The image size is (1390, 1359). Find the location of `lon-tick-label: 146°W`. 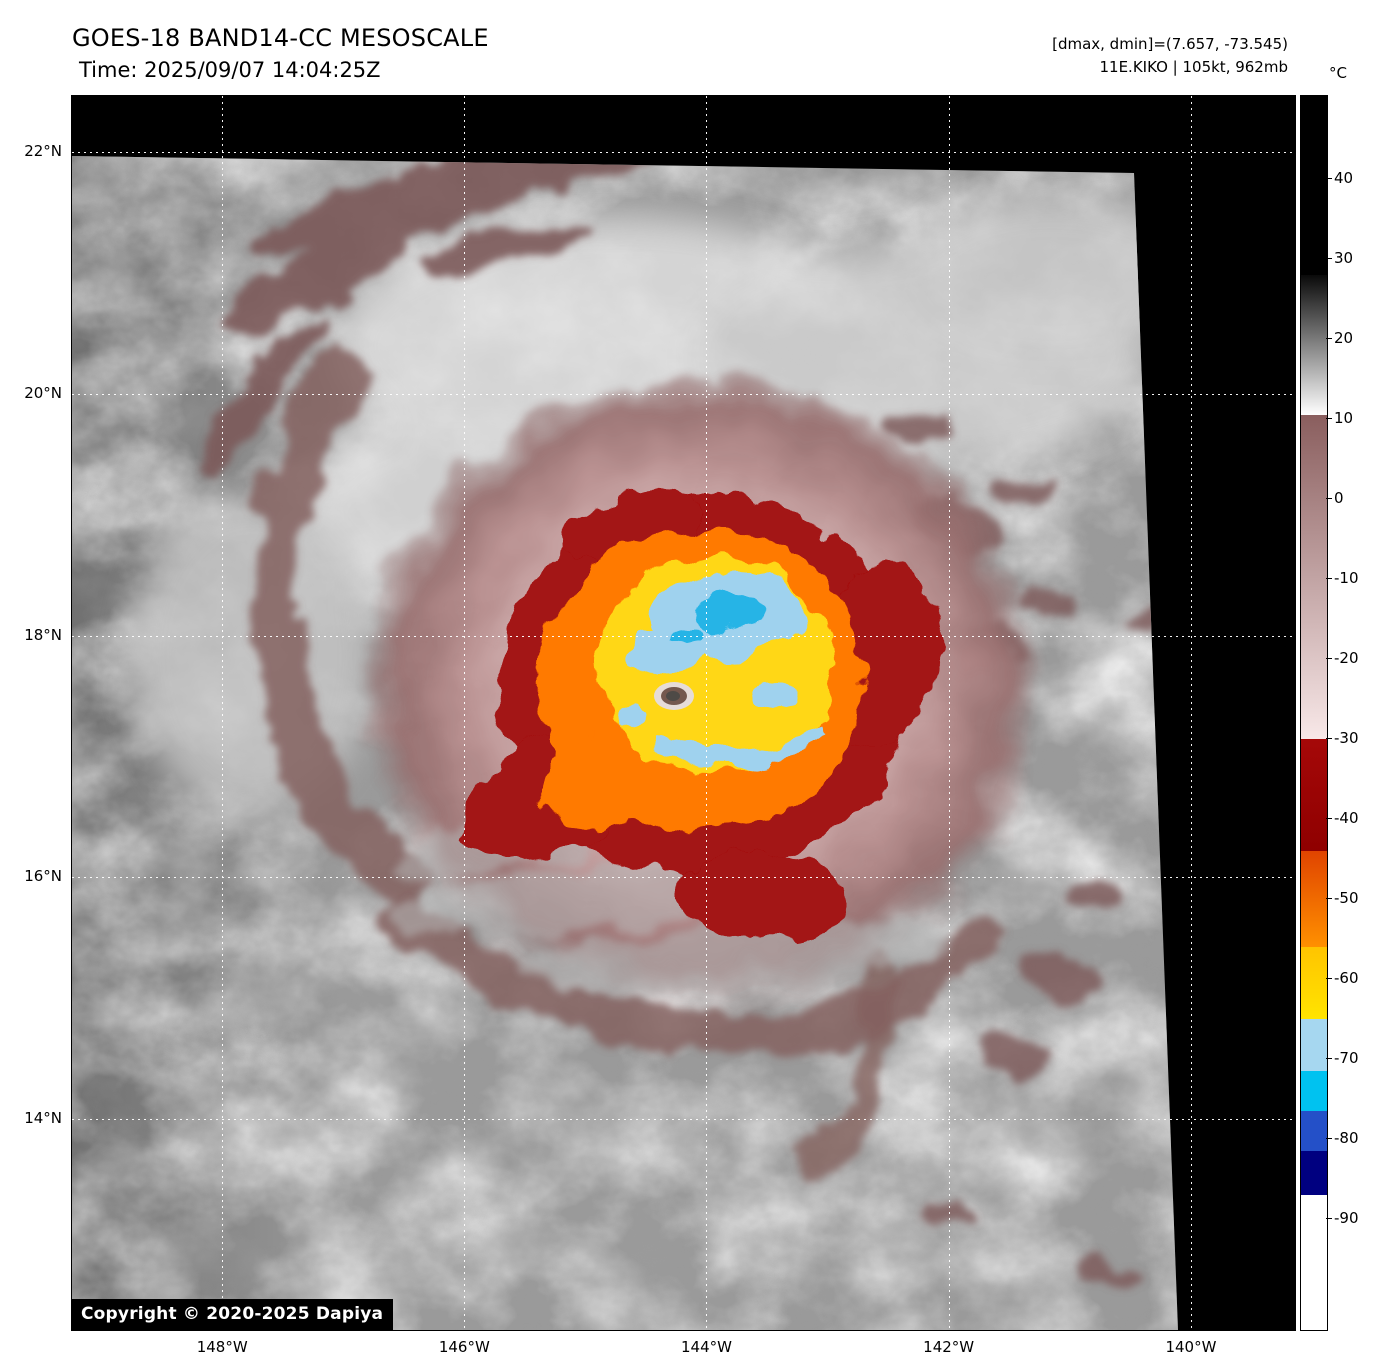

lon-tick-label: 146°W is located at coordinates (464, 1347).